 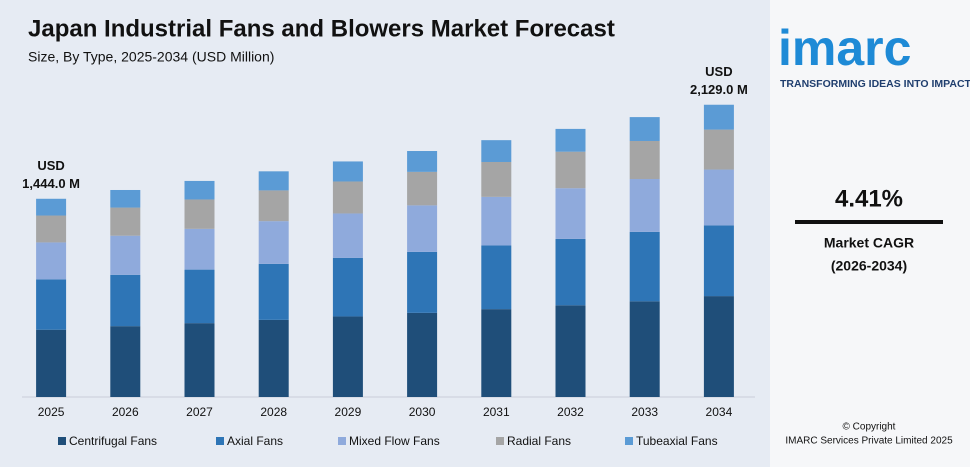 What do you see at coordinates (255, 441) in the screenshot?
I see `legend-label: Axial Fans` at bounding box center [255, 441].